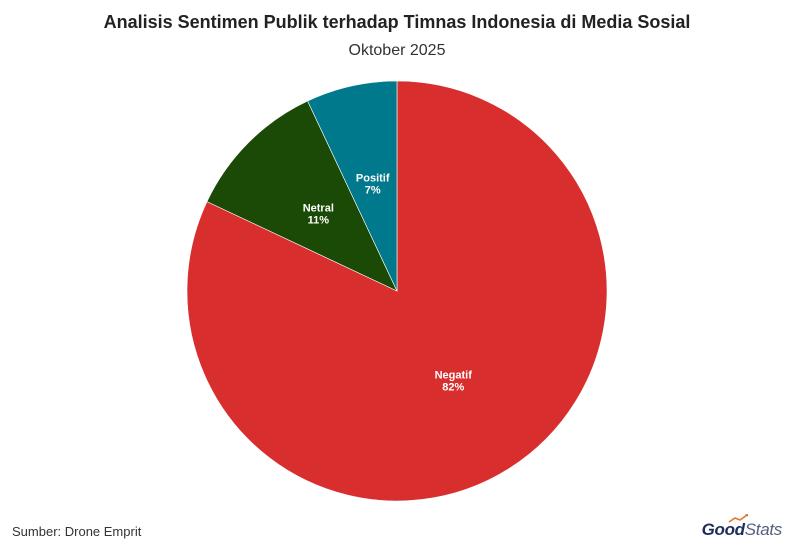 The height and width of the screenshot is (554, 794). Describe the element at coordinates (738, 518) in the screenshot. I see `trend-line-icon` at that location.